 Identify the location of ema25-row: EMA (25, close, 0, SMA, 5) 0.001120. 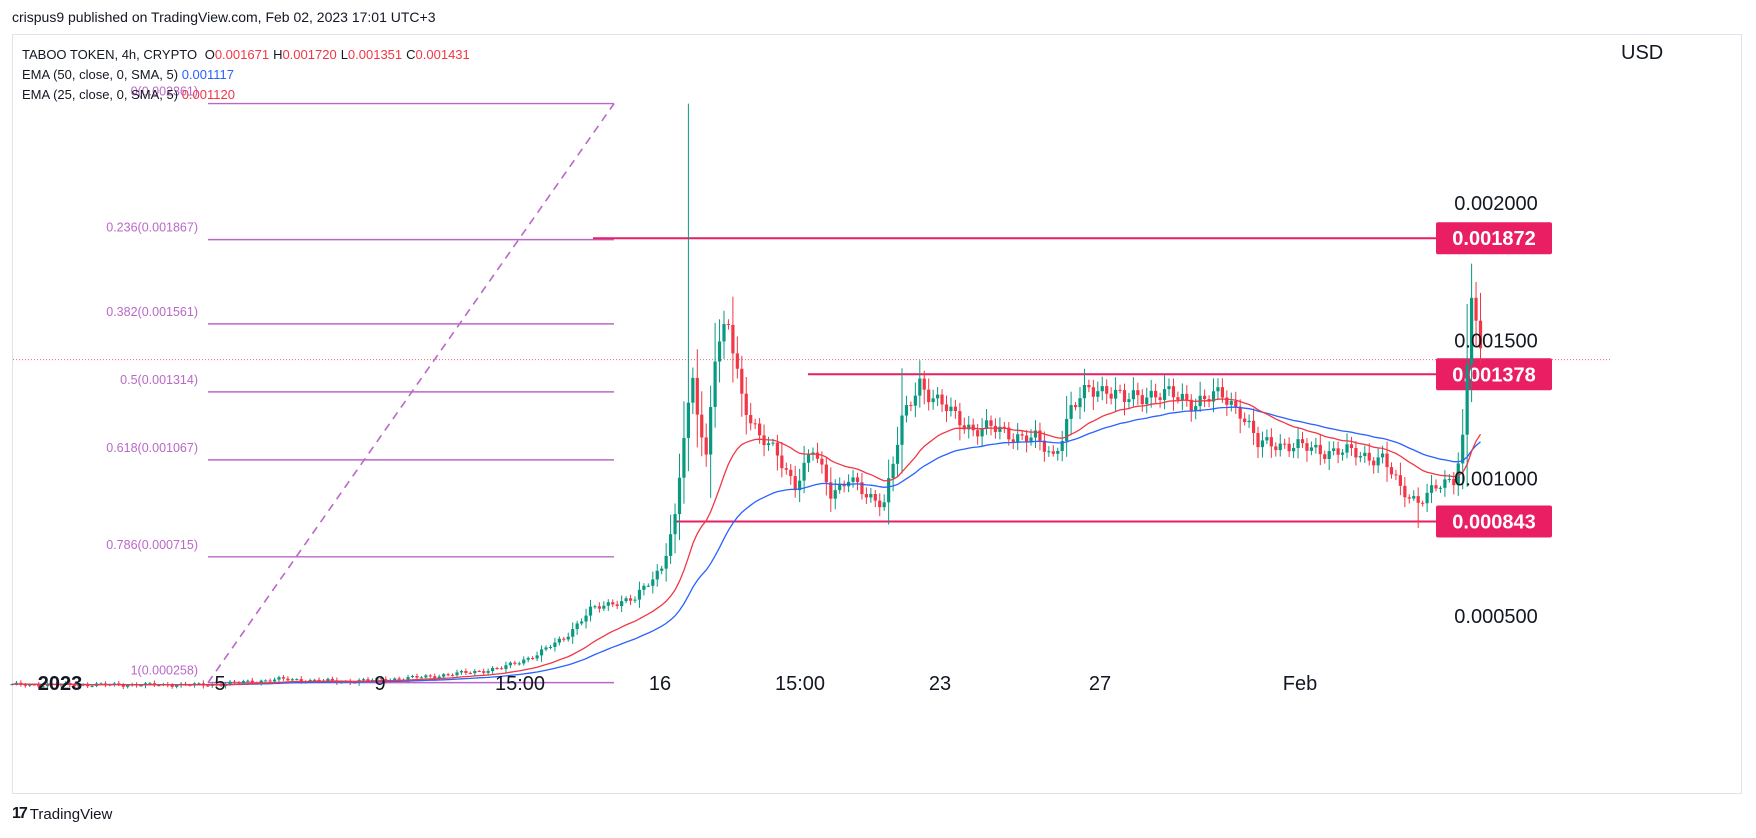
(246, 95).